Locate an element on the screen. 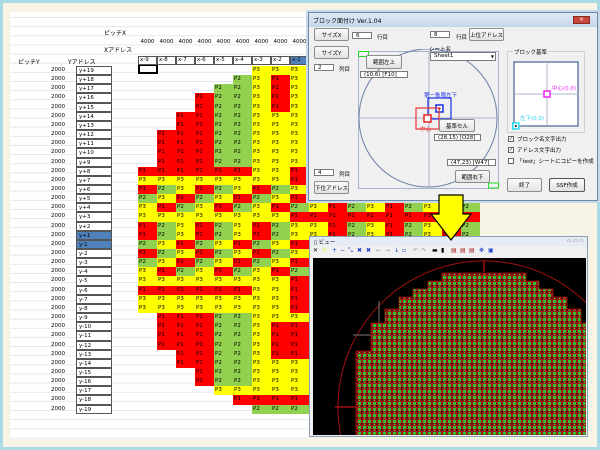 The width and height of the screenshot is (600, 450). window-controls: ▭ ▭ ▭ is located at coordinates (575, 241).